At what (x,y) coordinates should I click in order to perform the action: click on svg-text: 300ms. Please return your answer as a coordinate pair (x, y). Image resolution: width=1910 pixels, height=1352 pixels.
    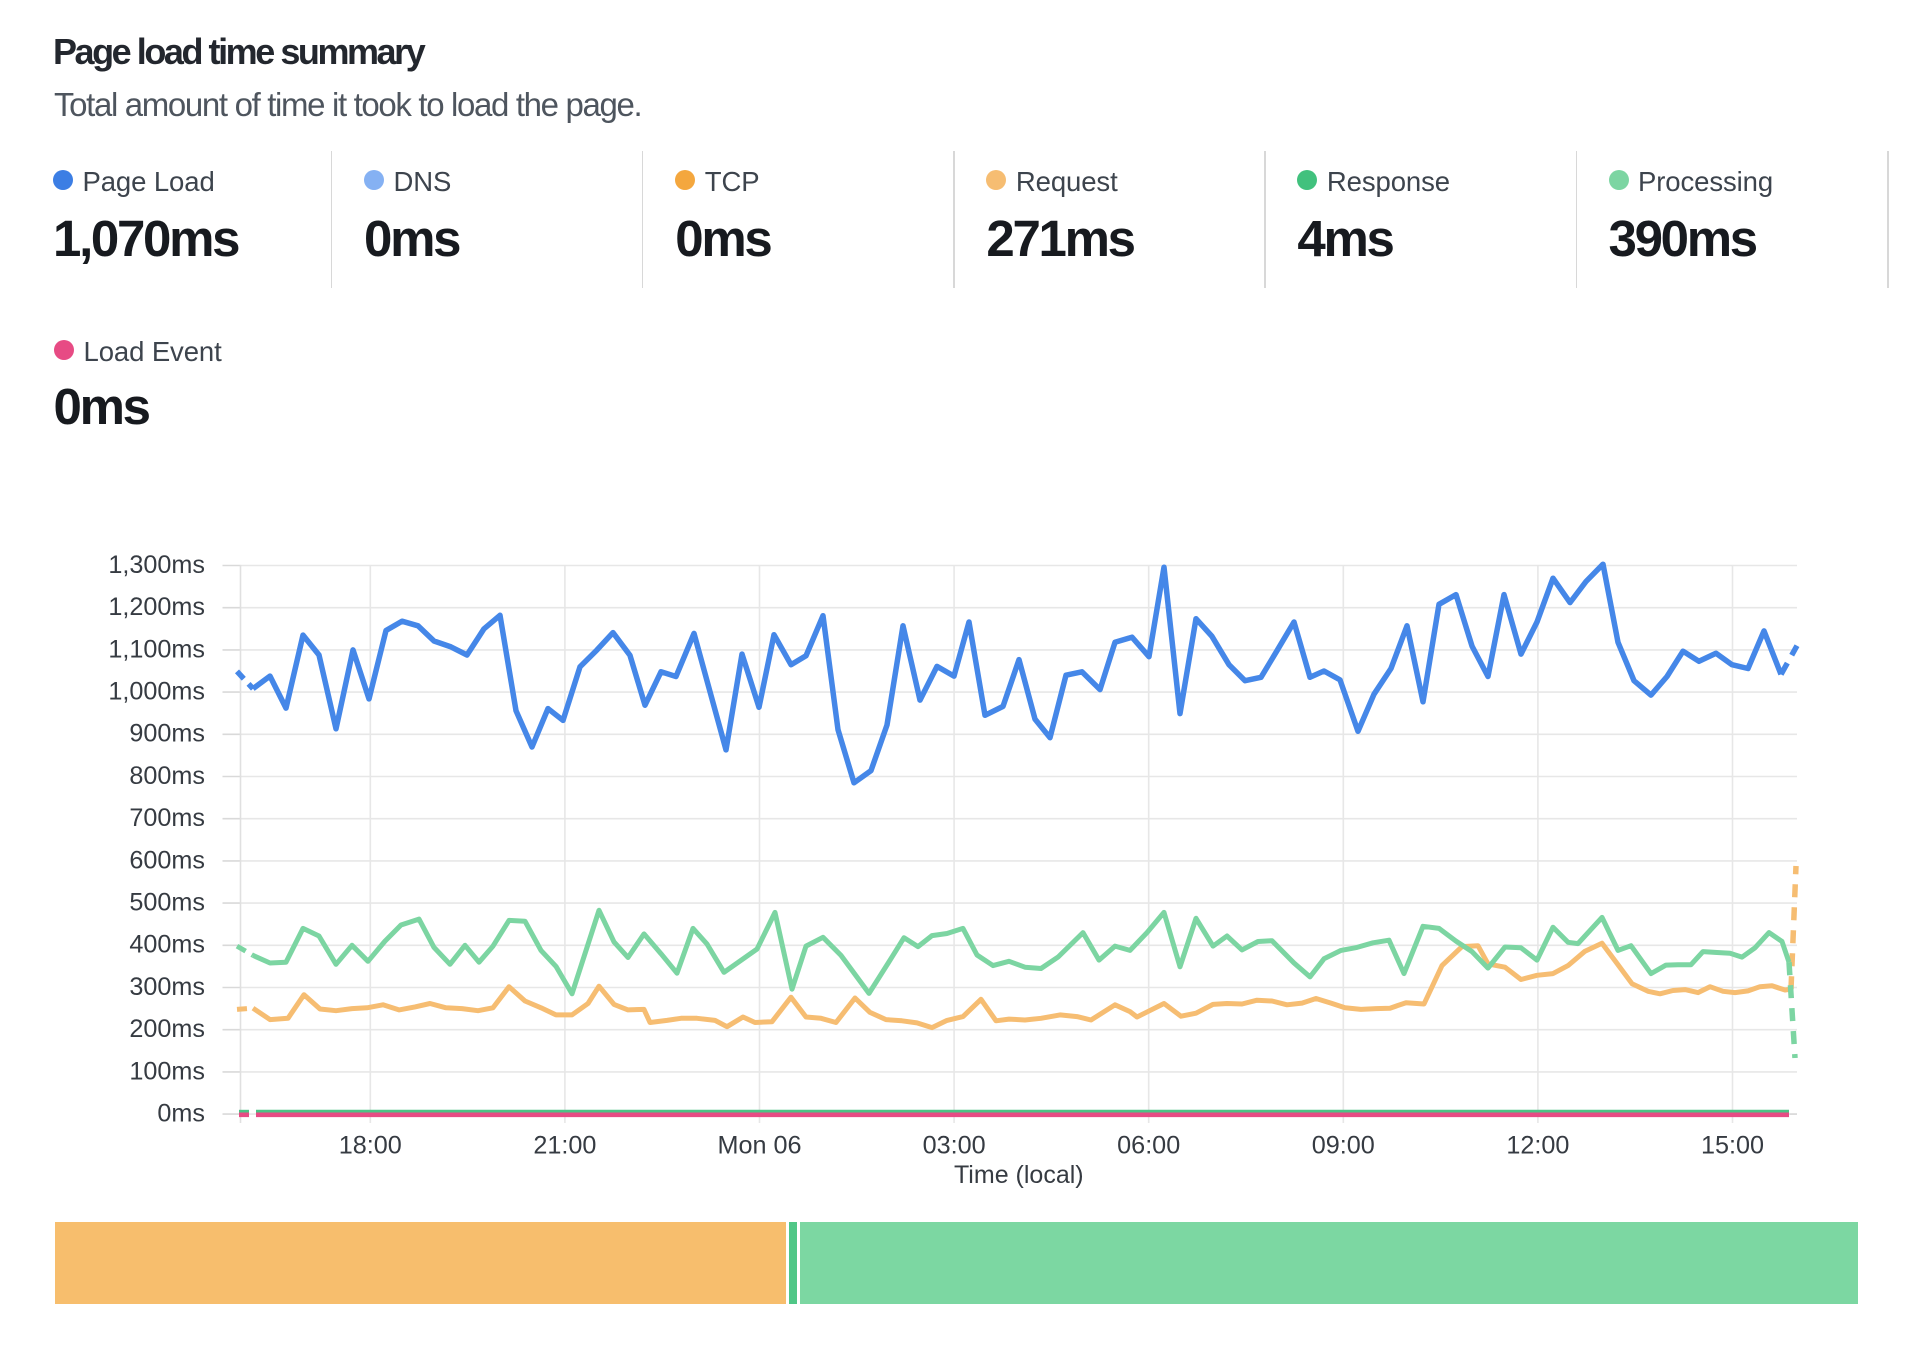
    Looking at the image, I should click on (167, 987).